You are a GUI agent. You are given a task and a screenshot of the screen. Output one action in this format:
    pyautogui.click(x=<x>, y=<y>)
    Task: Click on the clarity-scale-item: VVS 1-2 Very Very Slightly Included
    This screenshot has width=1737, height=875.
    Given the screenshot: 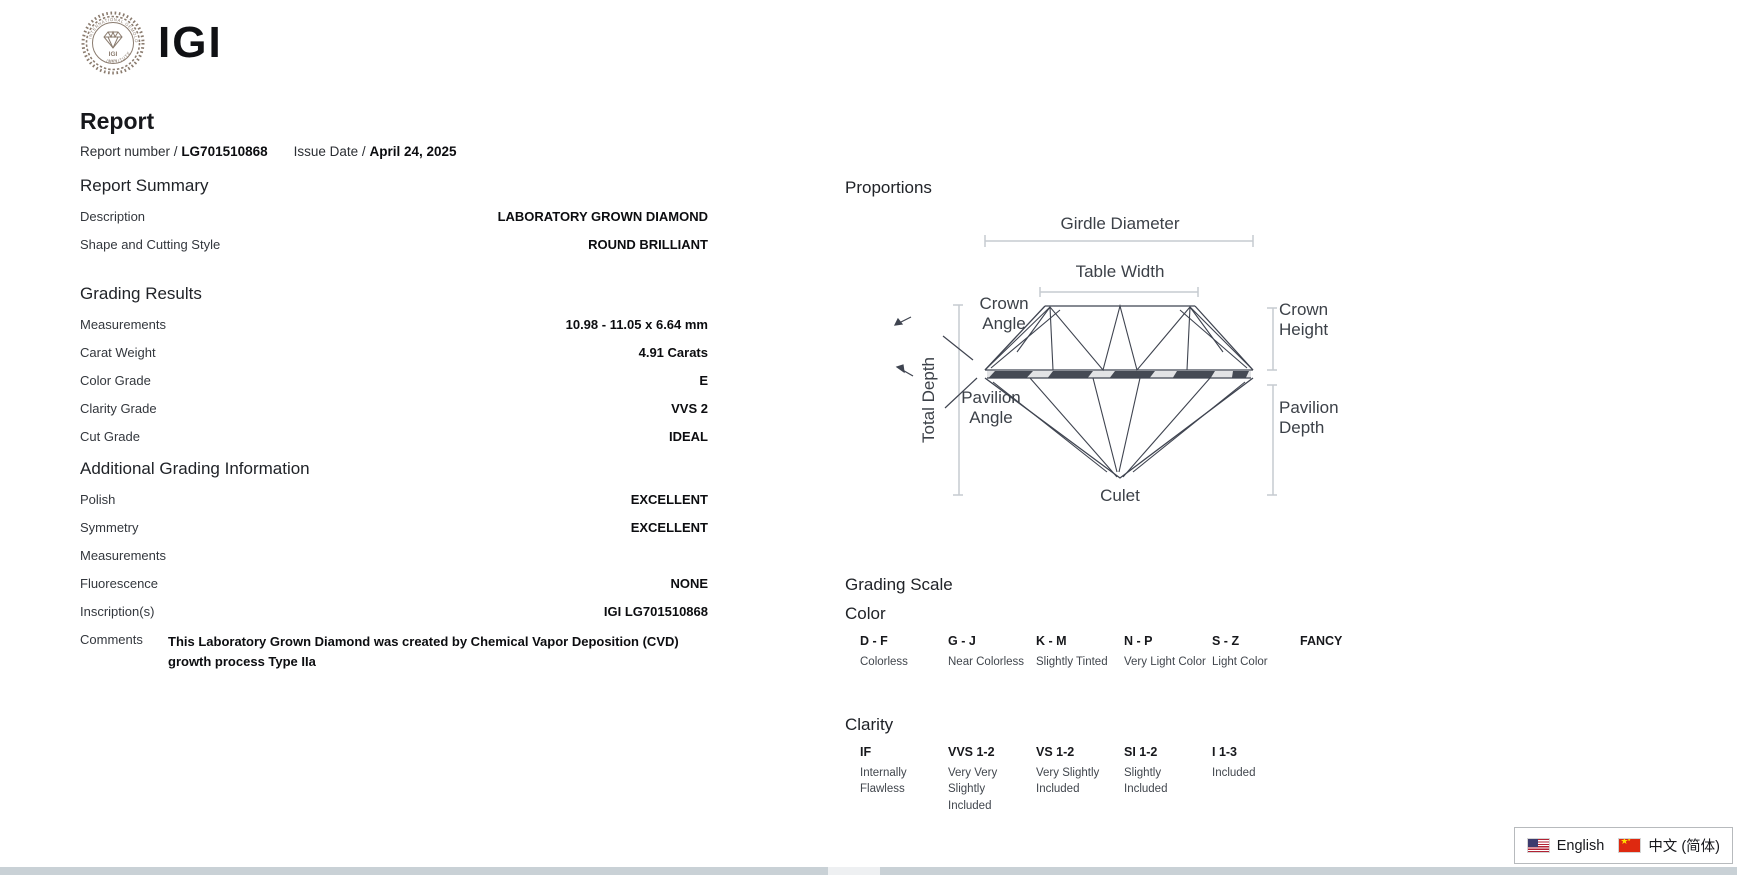 What is the action you would take?
    pyautogui.click(x=992, y=780)
    